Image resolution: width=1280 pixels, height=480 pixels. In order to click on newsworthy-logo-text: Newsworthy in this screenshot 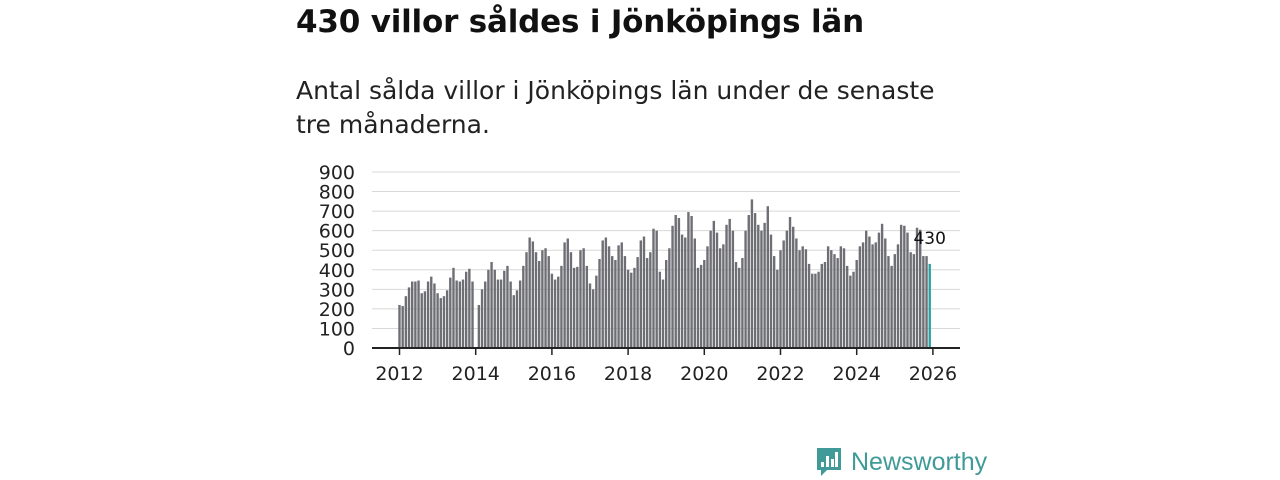, I will do `click(919, 461)`.